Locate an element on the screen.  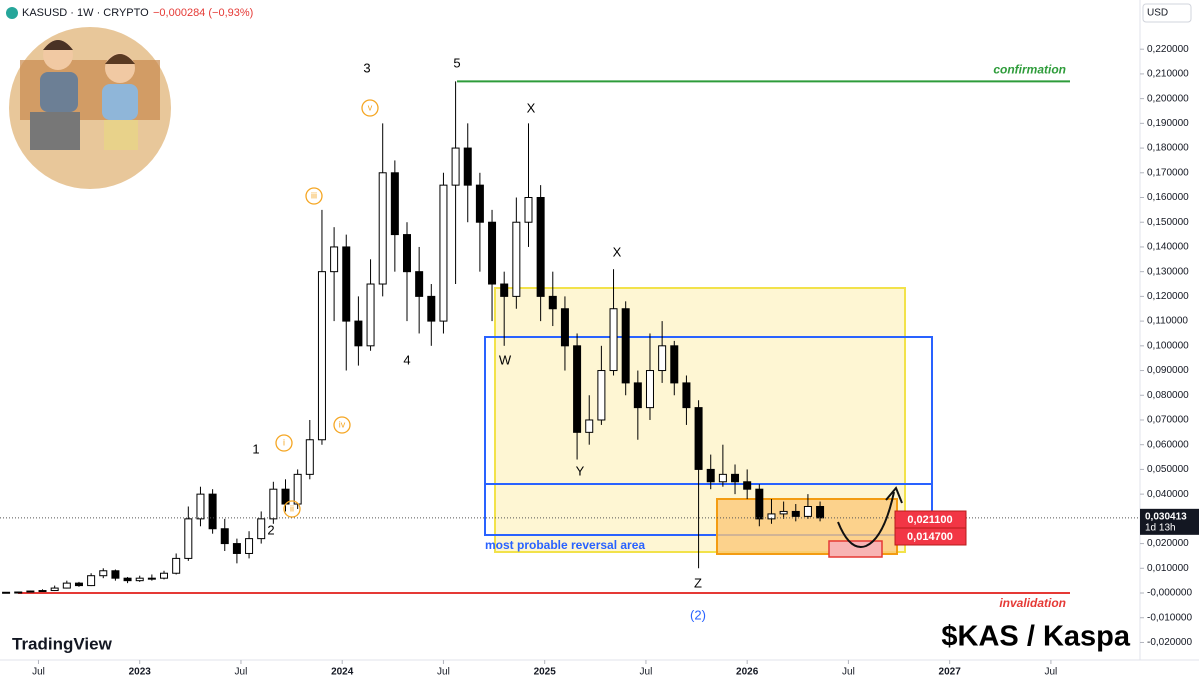
y-tick-label: 0,210000 is located at coordinates (1168, 74).